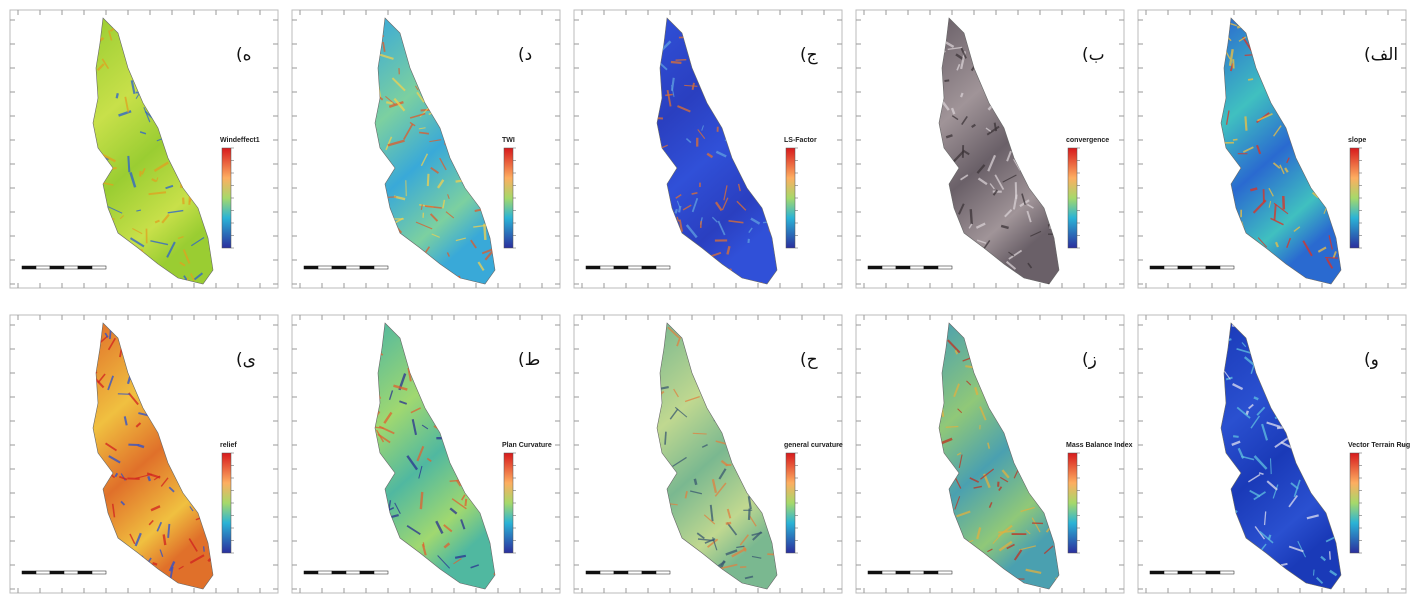  I want to click on legend-title: relief, so click(228, 445).